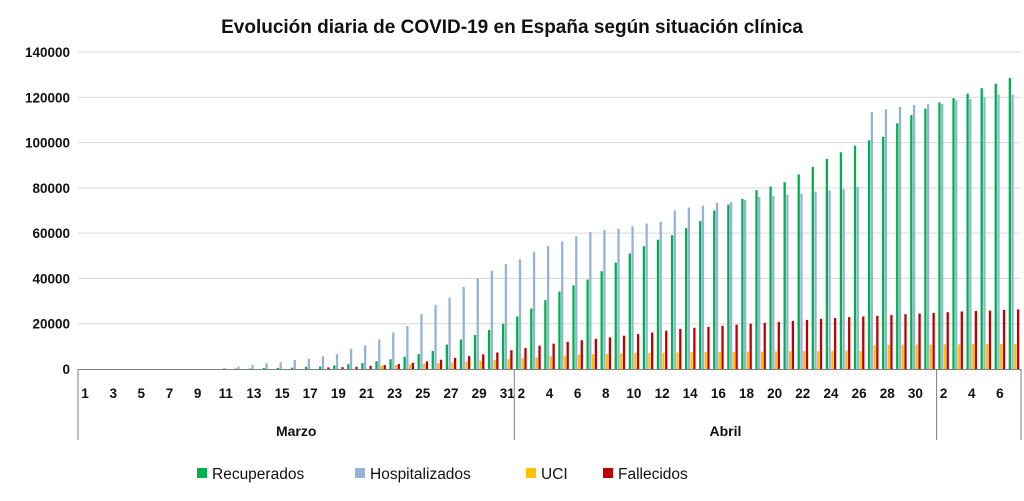 The image size is (1024, 501). I want to click on x-tick-label: 4, so click(972, 393).